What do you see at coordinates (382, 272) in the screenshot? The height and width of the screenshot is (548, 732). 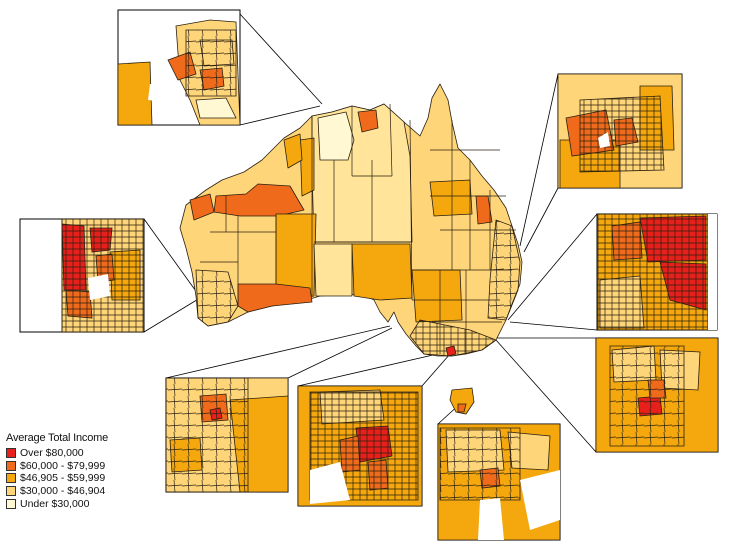 I see `region-sa-north` at bounding box center [382, 272].